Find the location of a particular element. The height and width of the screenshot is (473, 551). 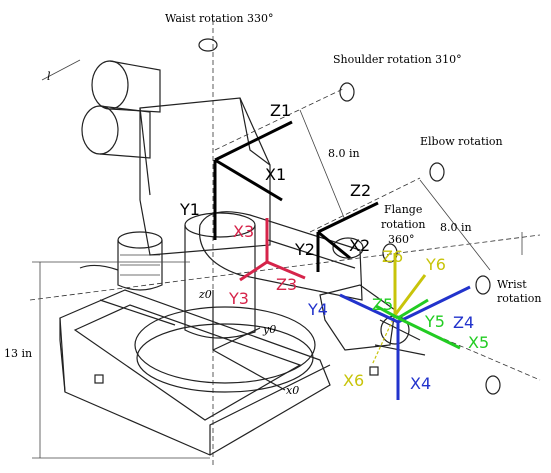

frame-2-z-label: Z2 is located at coordinates (360, 190).